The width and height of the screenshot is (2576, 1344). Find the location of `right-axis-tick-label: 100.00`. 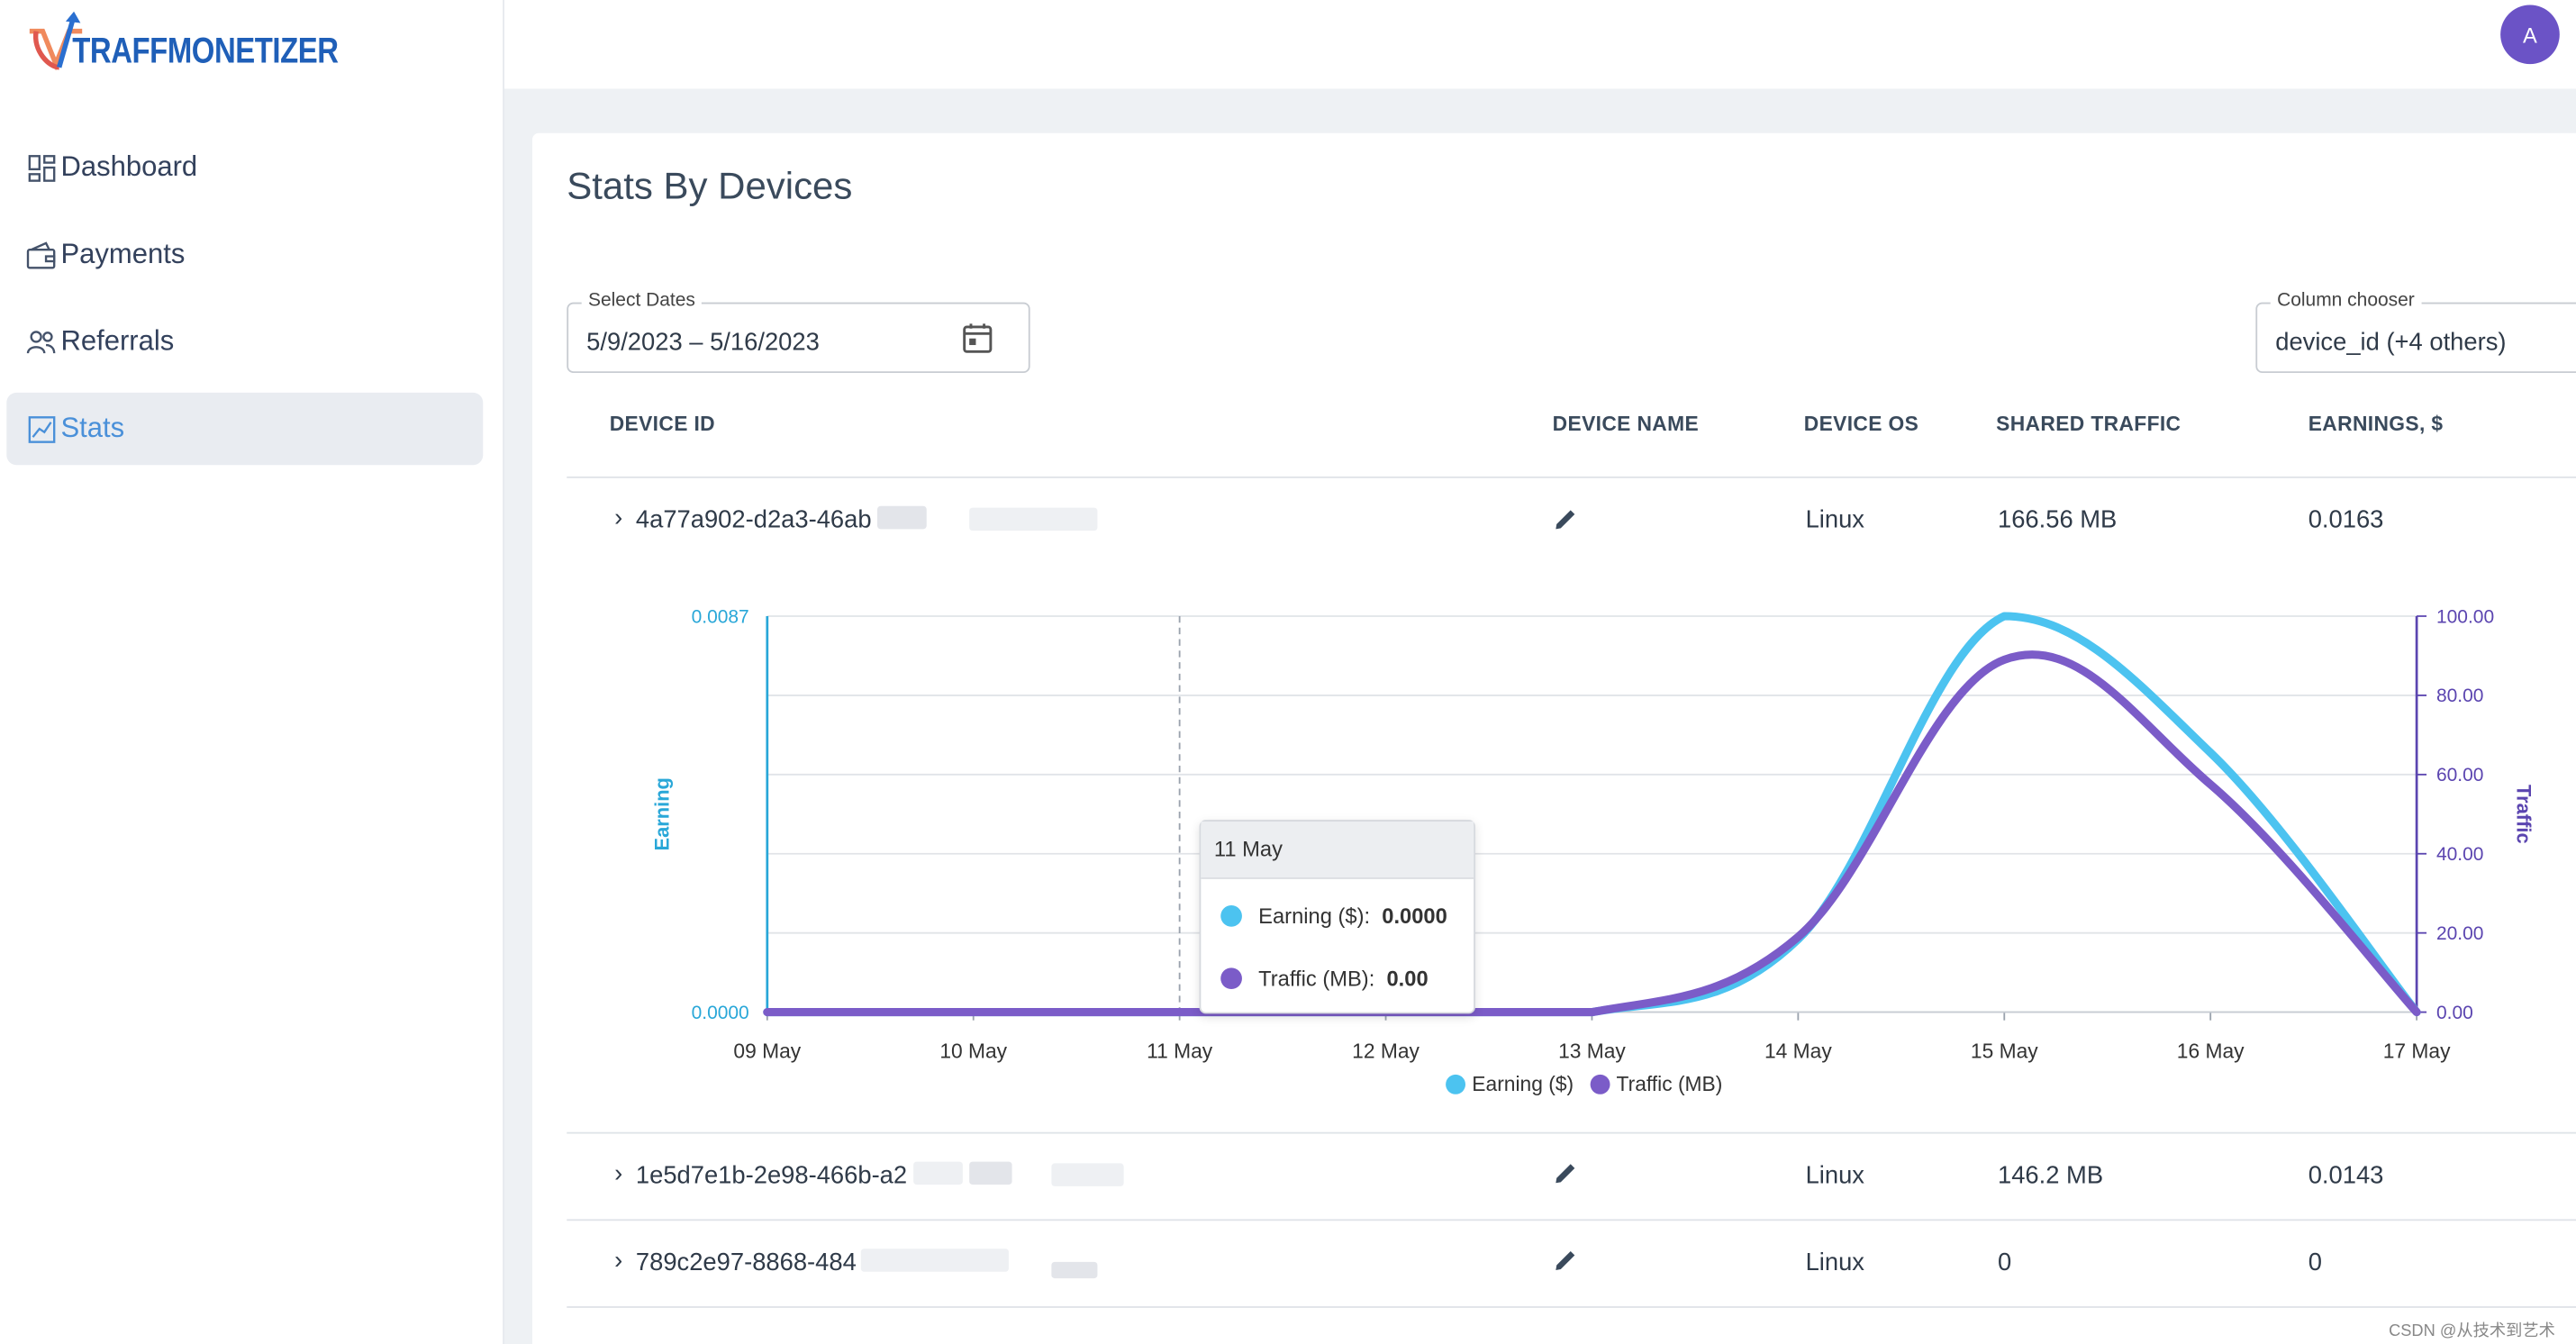

right-axis-tick-label: 100.00 is located at coordinates (2465, 617).